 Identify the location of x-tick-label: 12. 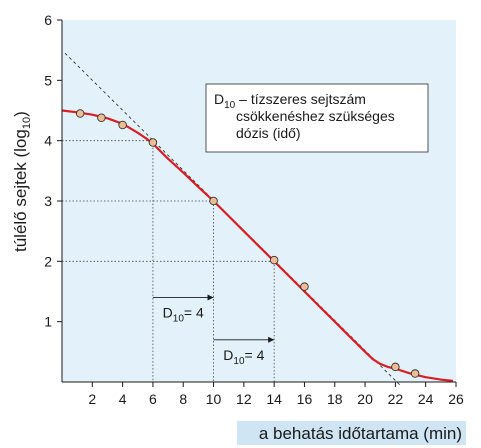
(244, 399).